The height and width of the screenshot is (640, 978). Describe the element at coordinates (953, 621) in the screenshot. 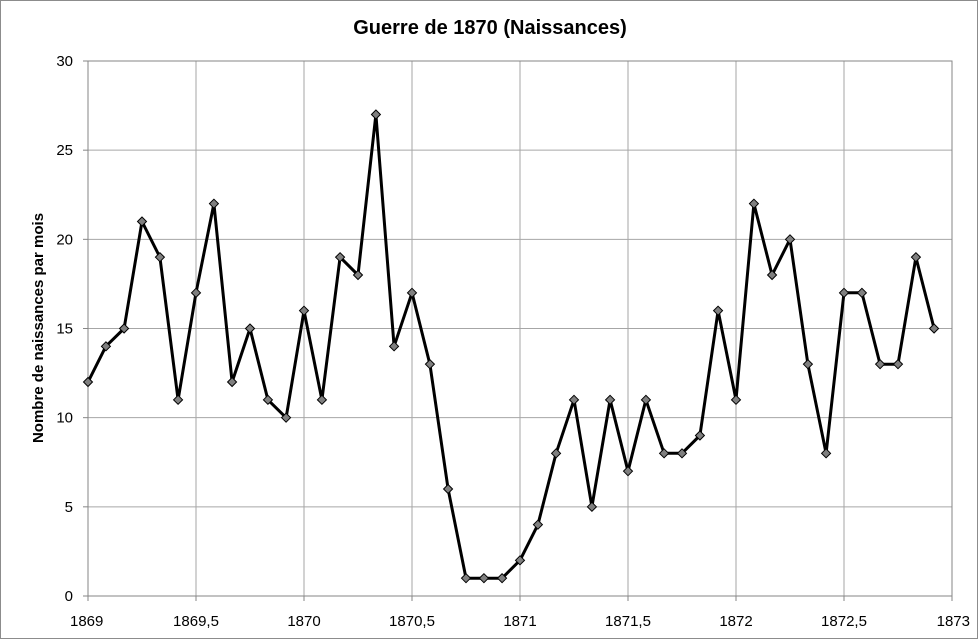

I see `x-tick-label: 1873` at that location.